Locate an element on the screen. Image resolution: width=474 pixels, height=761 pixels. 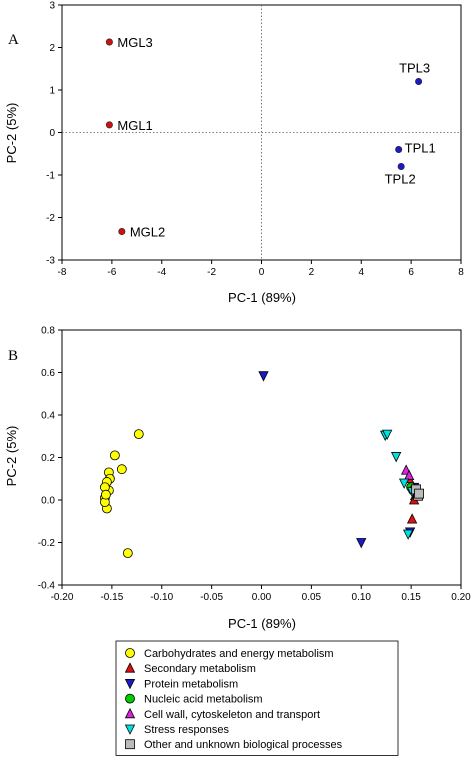
legend-entry-3: Protein metabolism is located at coordinates (191, 684).